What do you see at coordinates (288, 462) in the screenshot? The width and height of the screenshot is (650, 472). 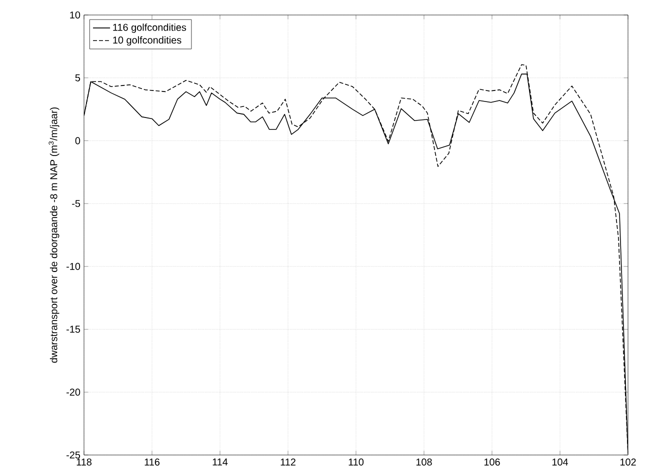 I see `x-tick-label: 112` at bounding box center [288, 462].